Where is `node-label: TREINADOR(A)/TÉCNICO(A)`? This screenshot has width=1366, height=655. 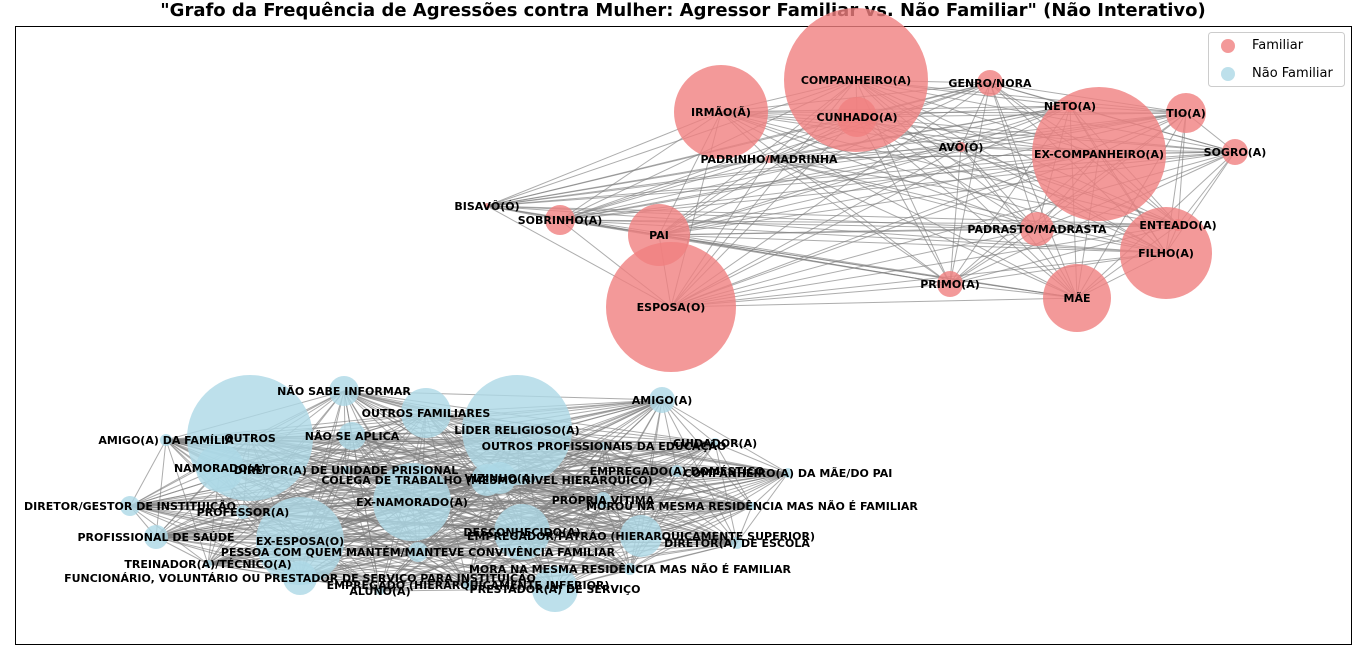
node-label: TREINADOR(A)/TÉCNICO(A) is located at coordinates (207, 564).